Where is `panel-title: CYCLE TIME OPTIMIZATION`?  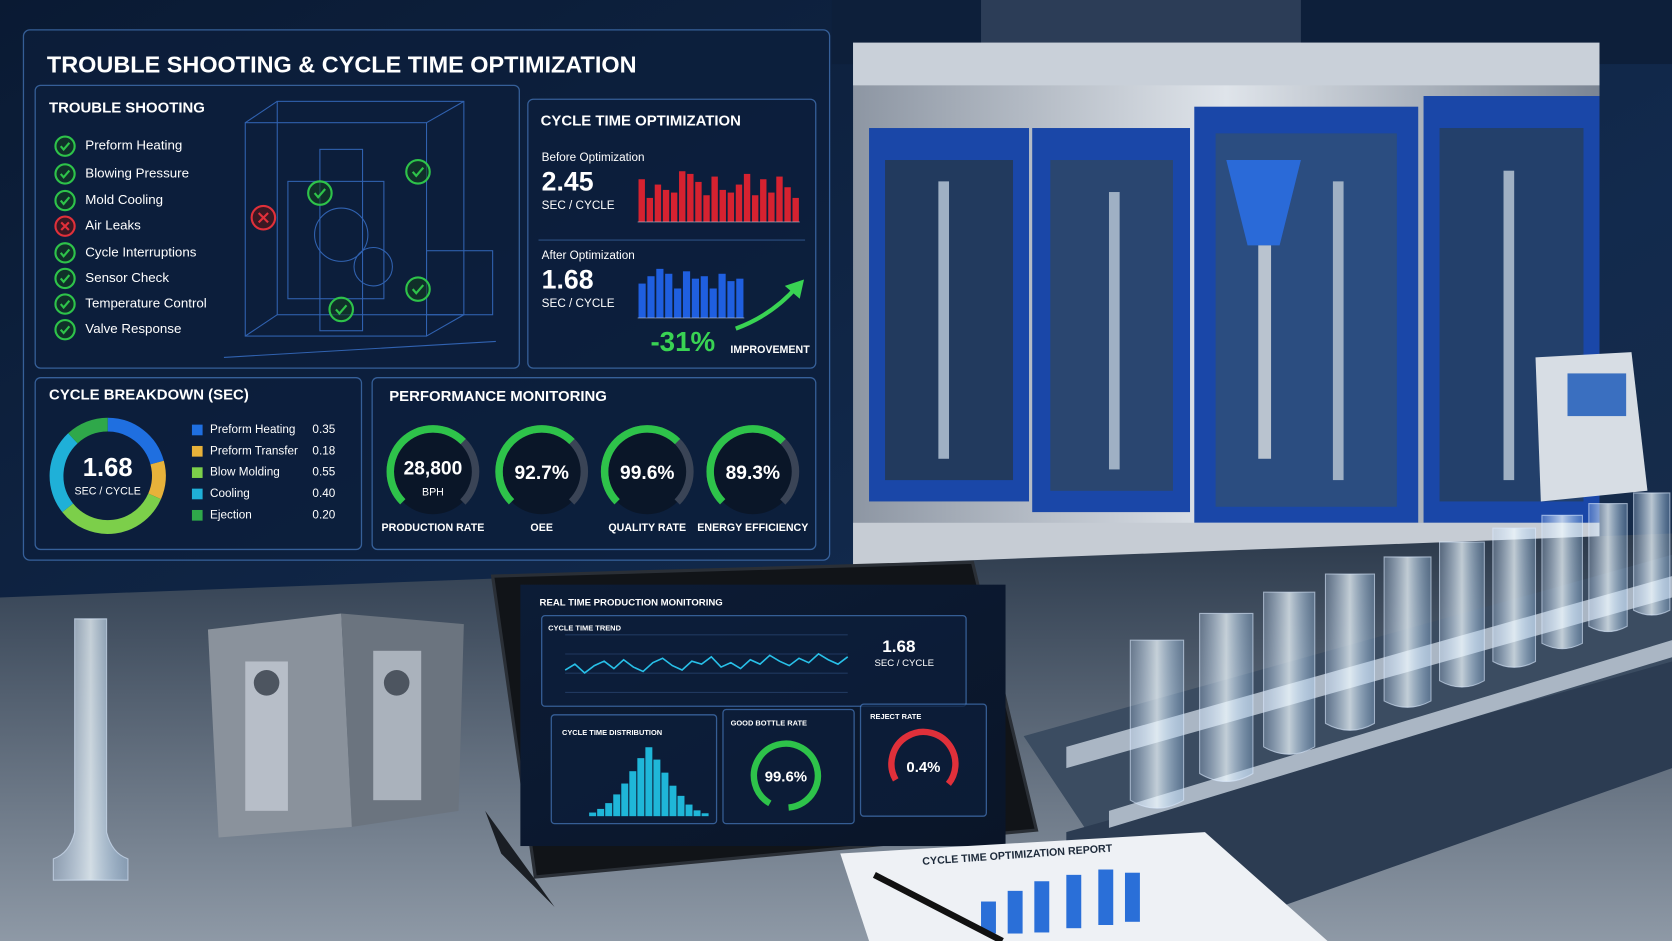 panel-title: CYCLE TIME OPTIMIZATION is located at coordinates (641, 121).